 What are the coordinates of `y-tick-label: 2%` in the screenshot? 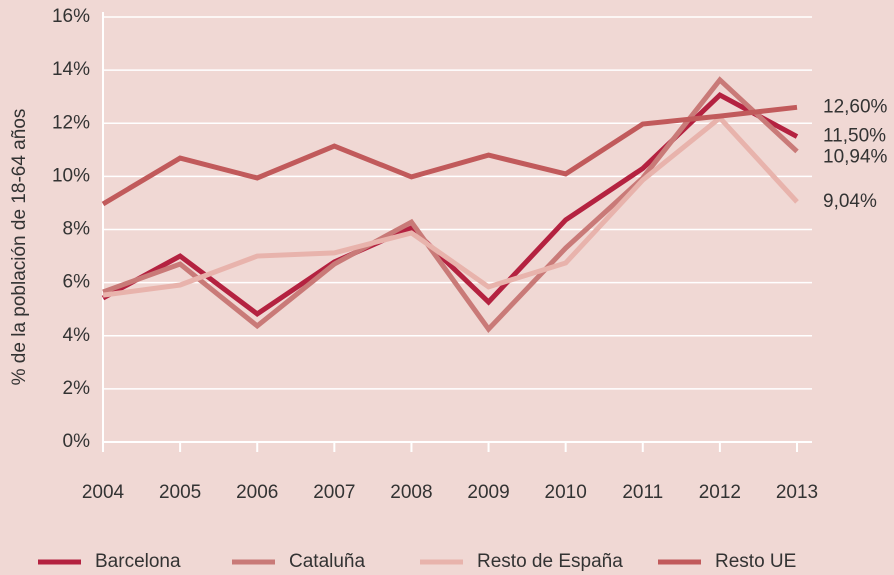 It's located at (77, 388).